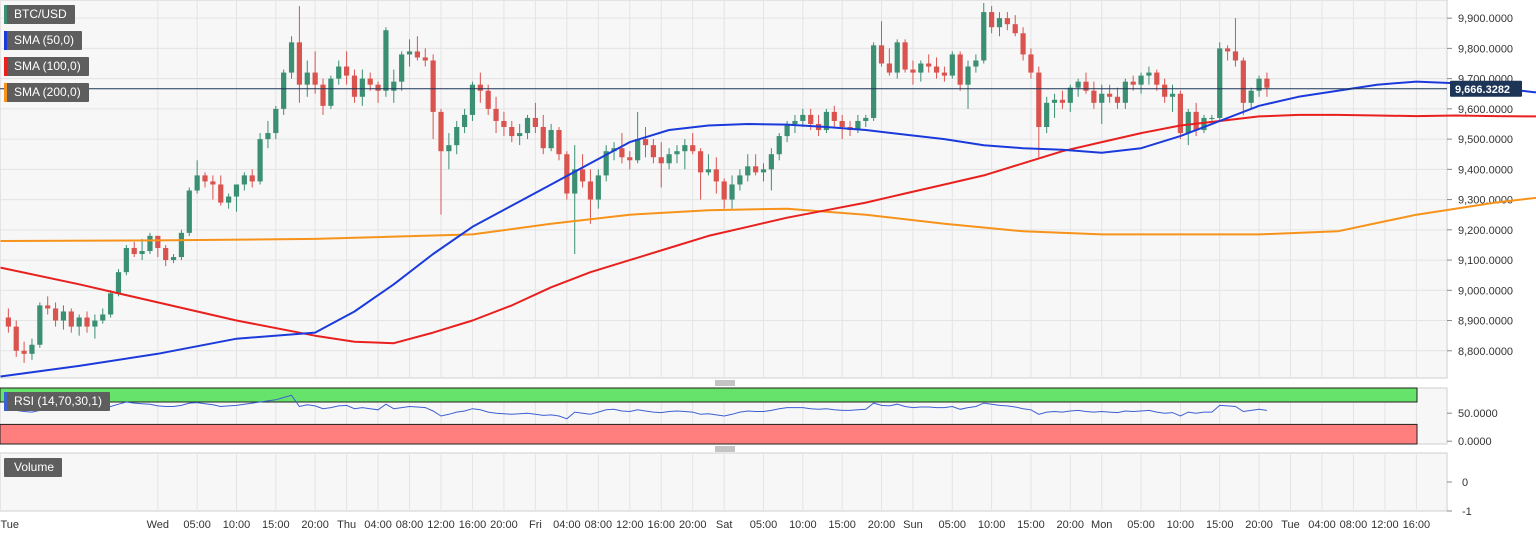 The image size is (1536, 542). Describe the element at coordinates (5, 401) in the screenshot. I see `rsi-swatch` at that location.